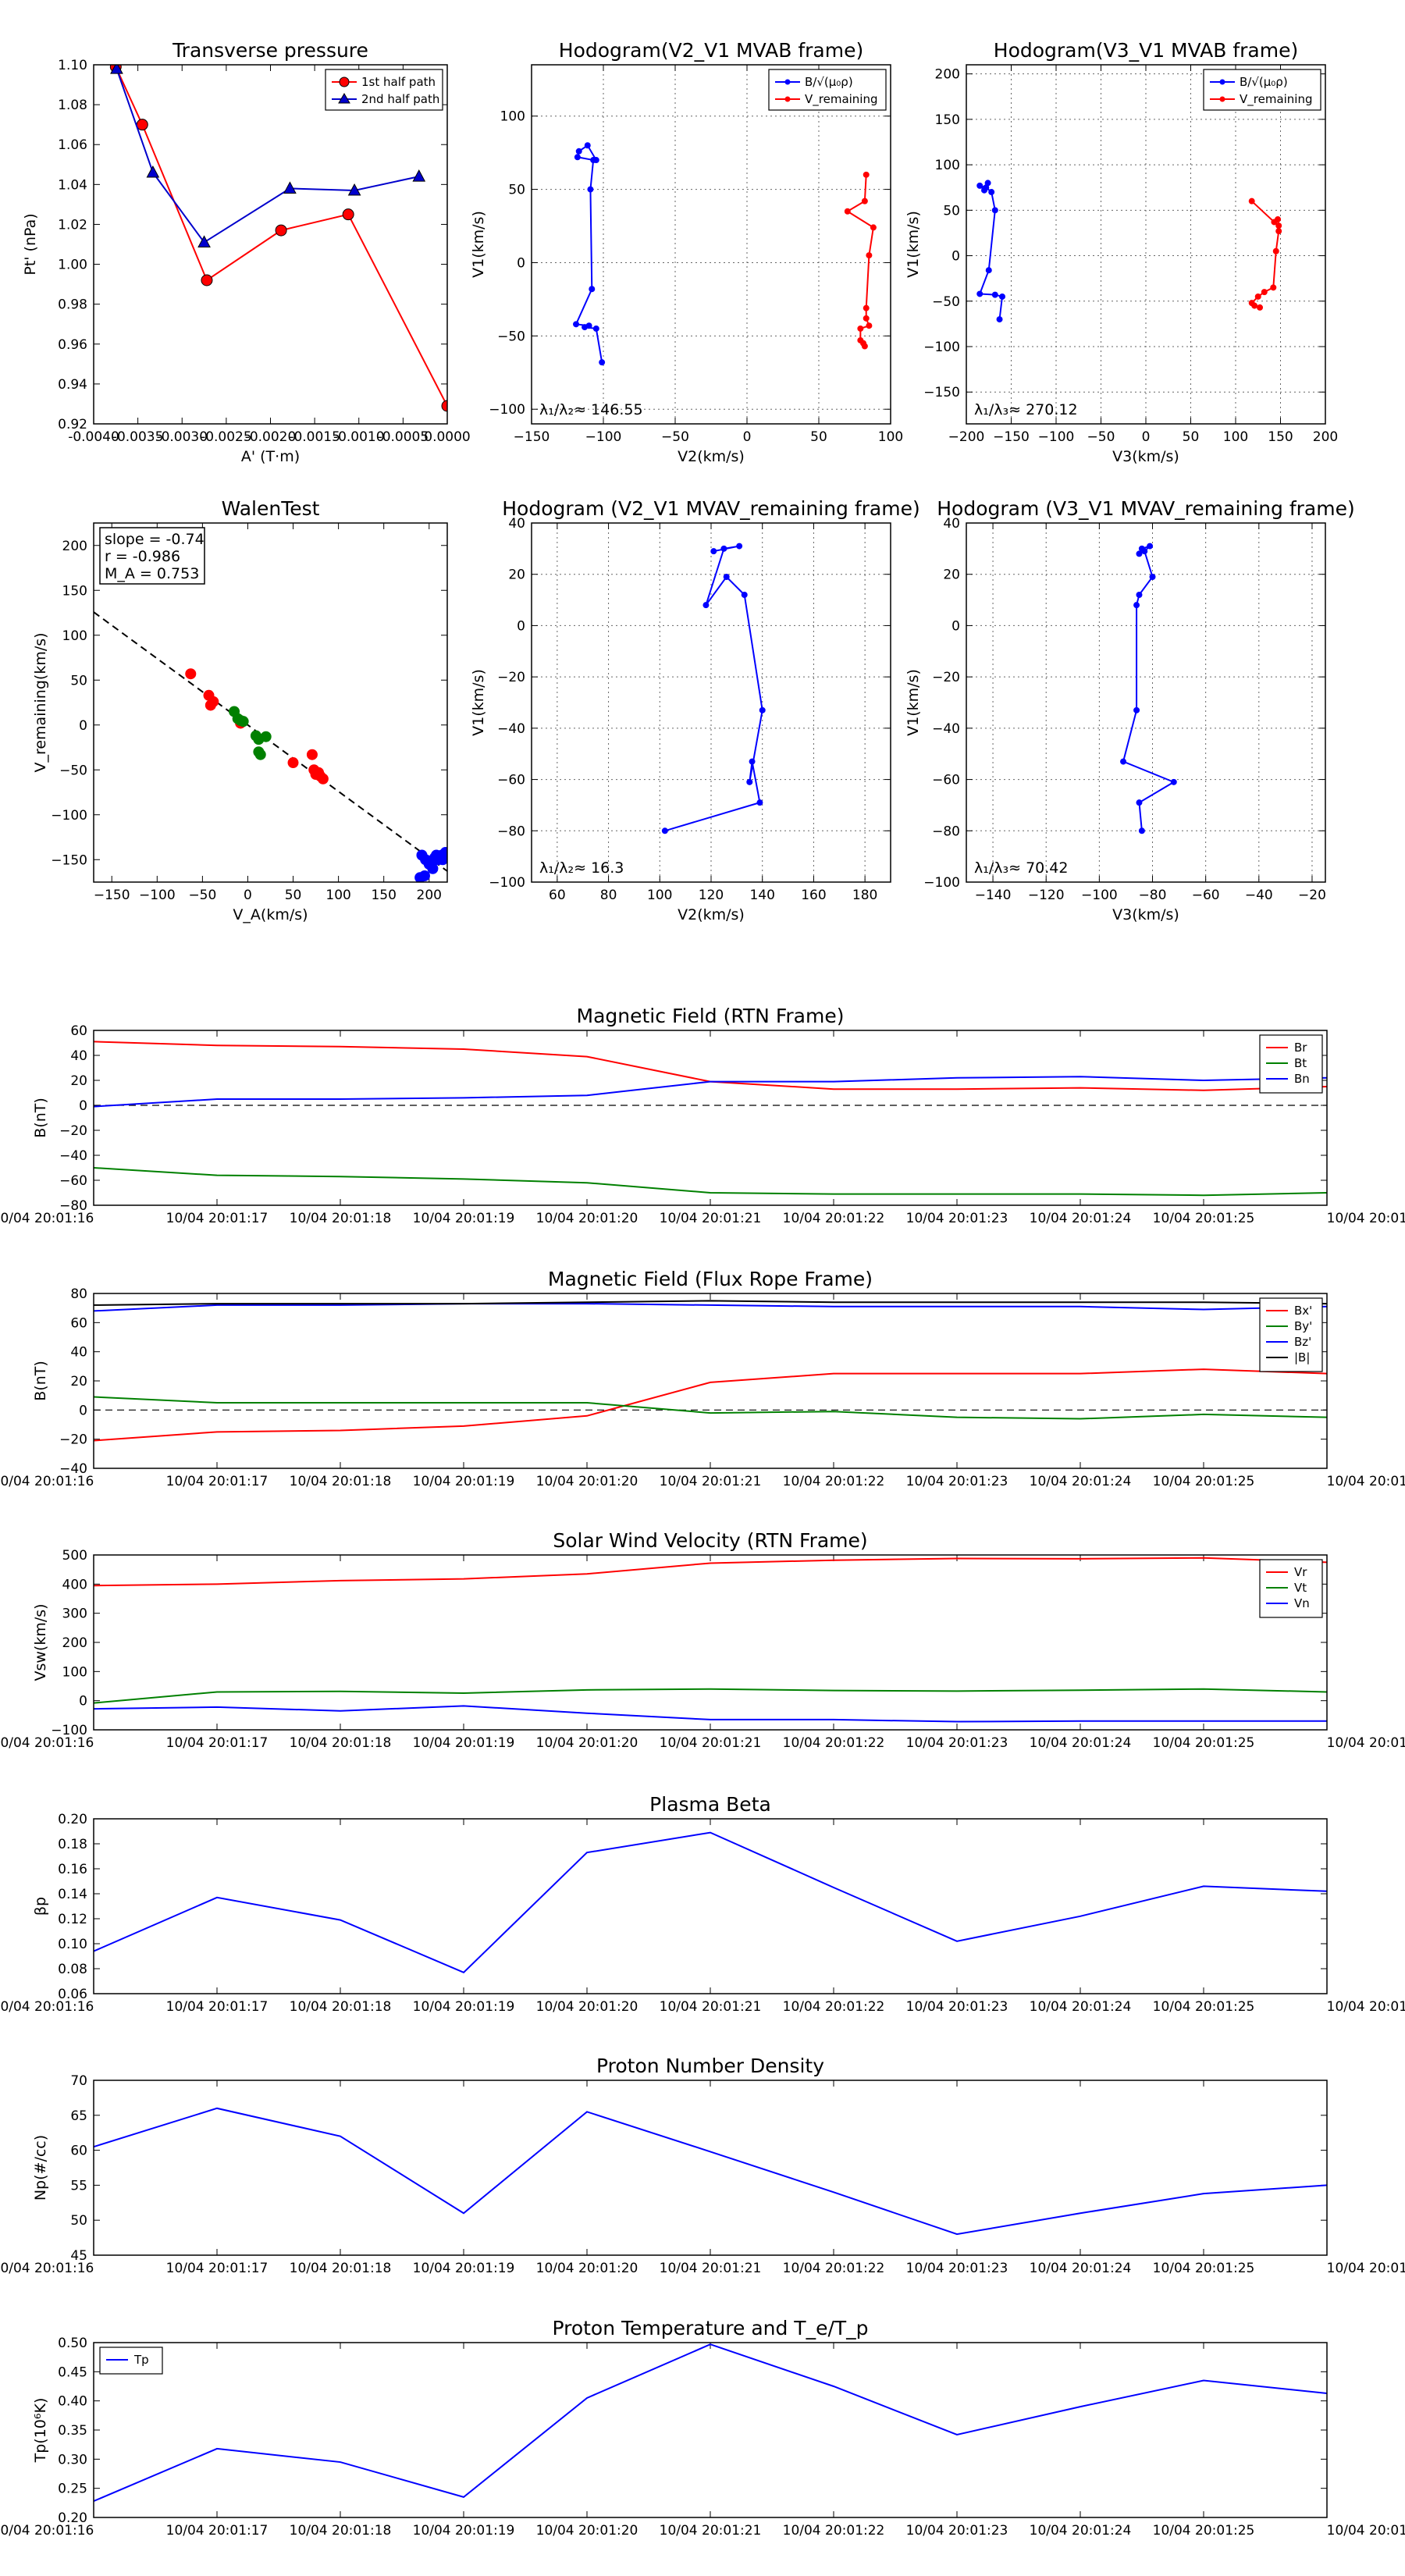 Image resolution: width=1405 pixels, height=2576 pixels. What do you see at coordinates (946, 302) in the screenshot?
I see `y-tick-label: −50` at bounding box center [946, 302].